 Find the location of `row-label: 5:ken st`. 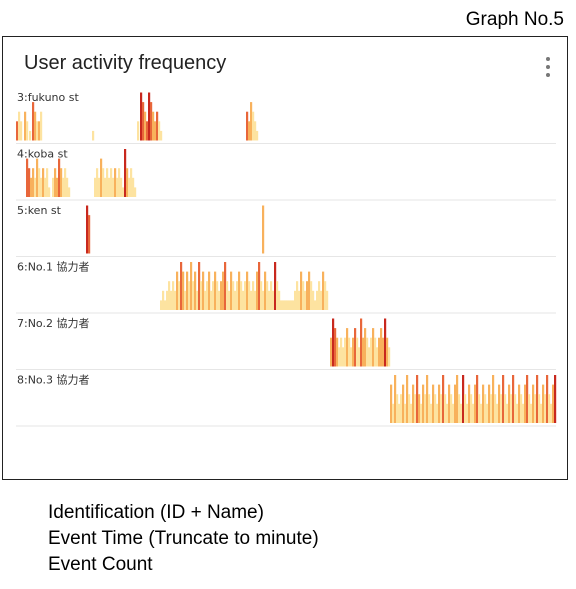

row-label: 5:ken st is located at coordinates (39, 210).